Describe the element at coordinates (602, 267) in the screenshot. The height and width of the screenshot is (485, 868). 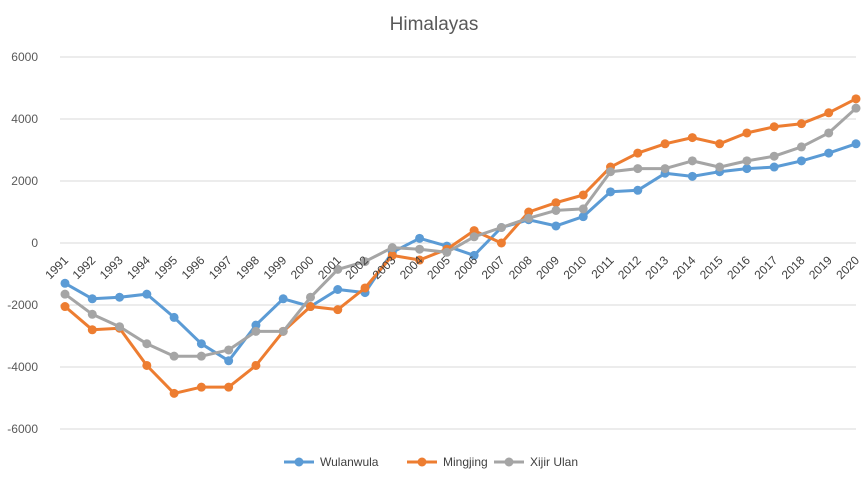
I see `x-tick-label: 2011` at that location.